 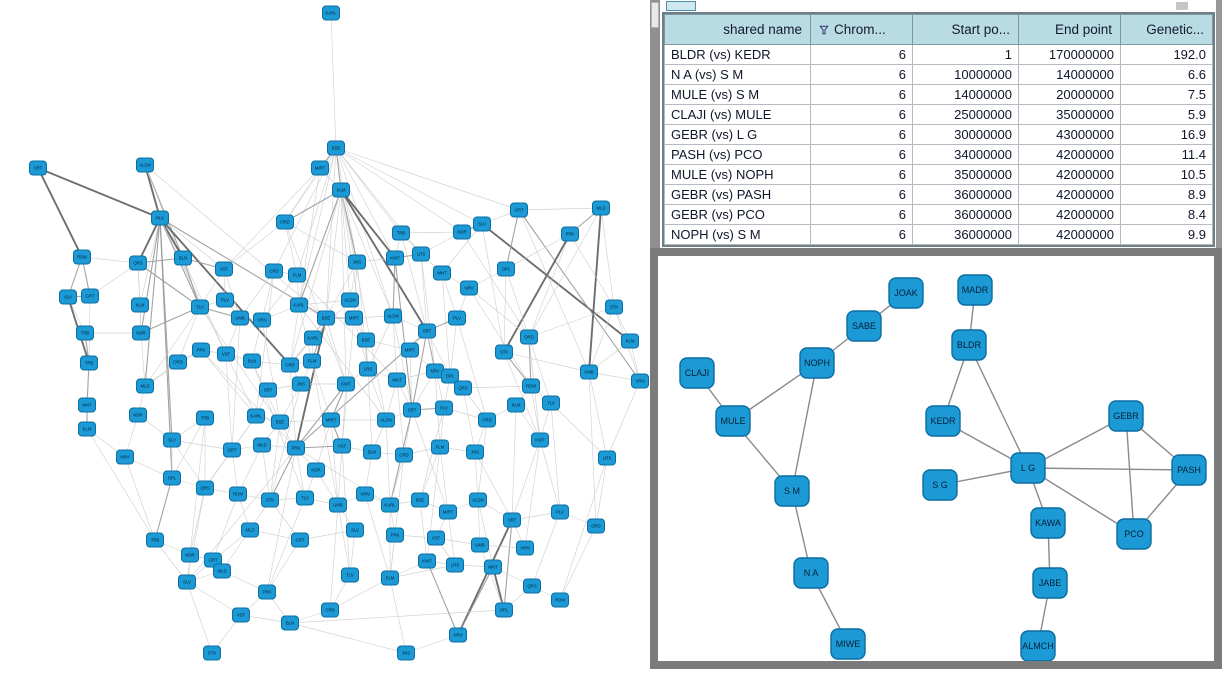 What do you see at coordinates (458, 635) in the screenshot?
I see `network-node: NRV` at bounding box center [458, 635].